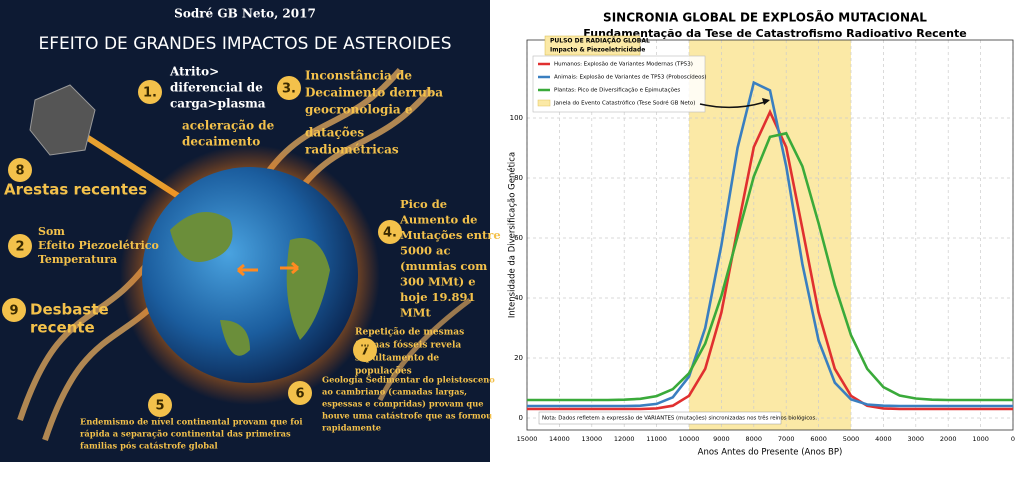 The height and width of the screenshot is (482, 1024). Describe the element at coordinates (228, 126) in the screenshot. I see `item-text: aceleração de` at that location.